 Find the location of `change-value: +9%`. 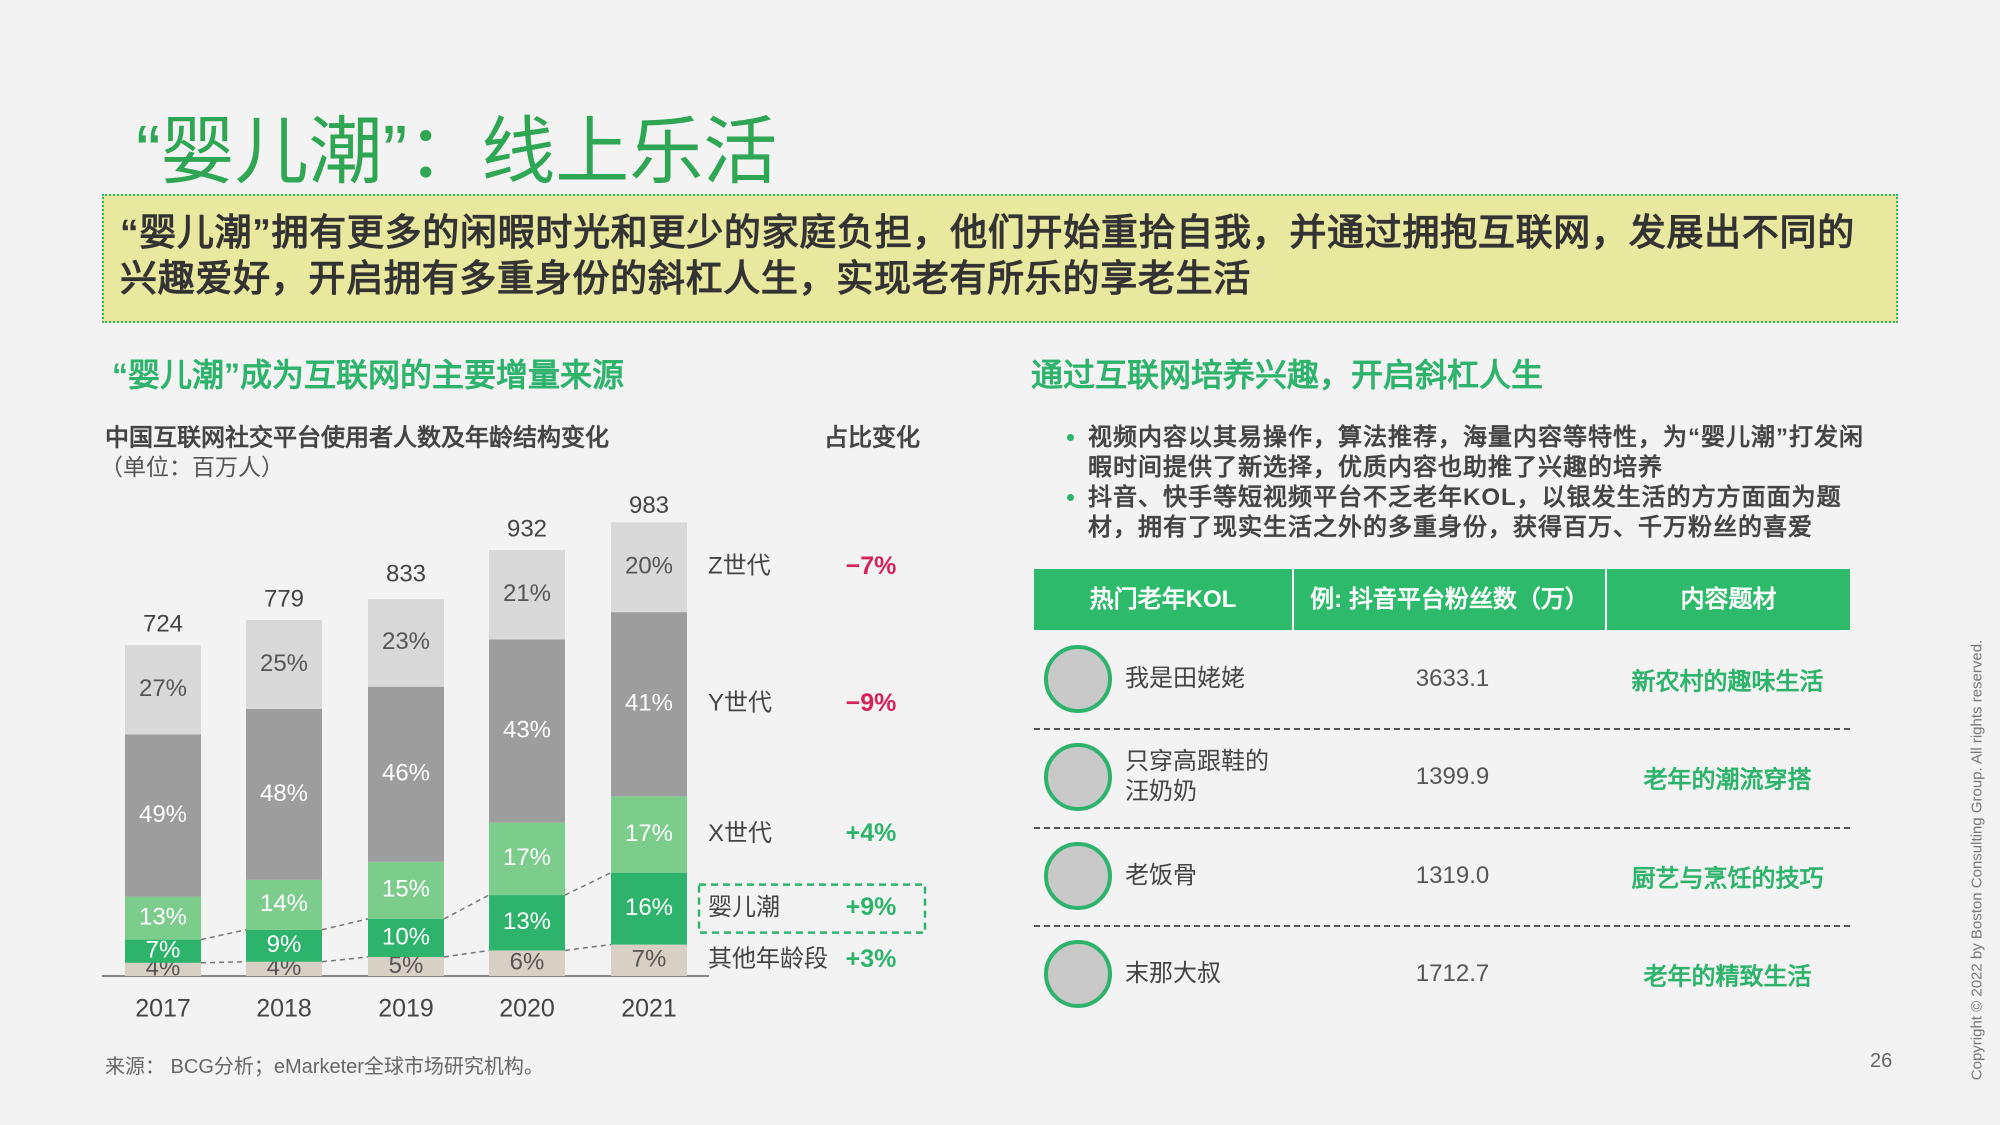

change-value: +9% is located at coordinates (871, 907).